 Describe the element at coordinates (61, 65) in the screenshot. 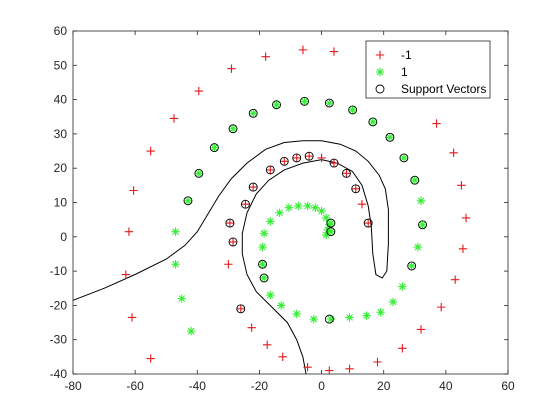

I see `y-tick-label: 50` at that location.